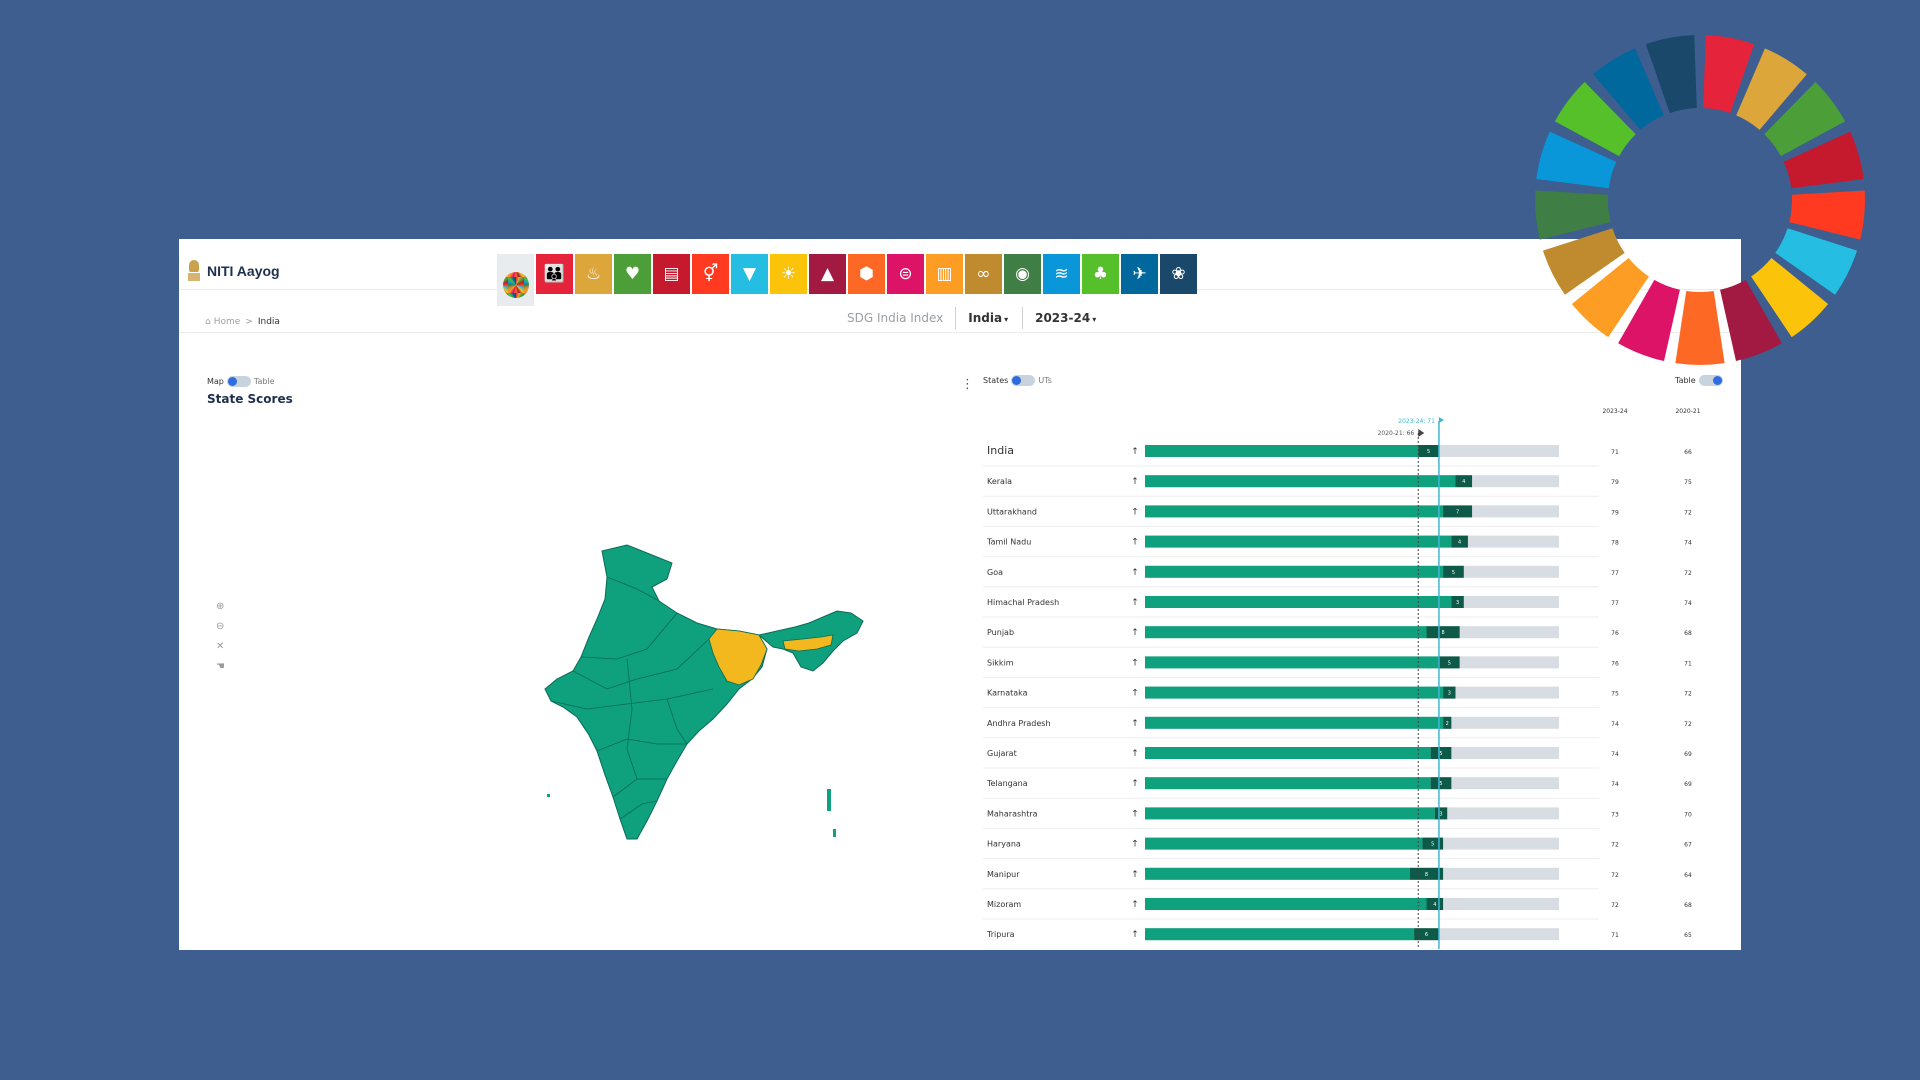 The image size is (1920, 1080). Describe the element at coordinates (1337, 637) in the screenshot. I see `table-row: Punjab ↑ 8 76 68` at that location.